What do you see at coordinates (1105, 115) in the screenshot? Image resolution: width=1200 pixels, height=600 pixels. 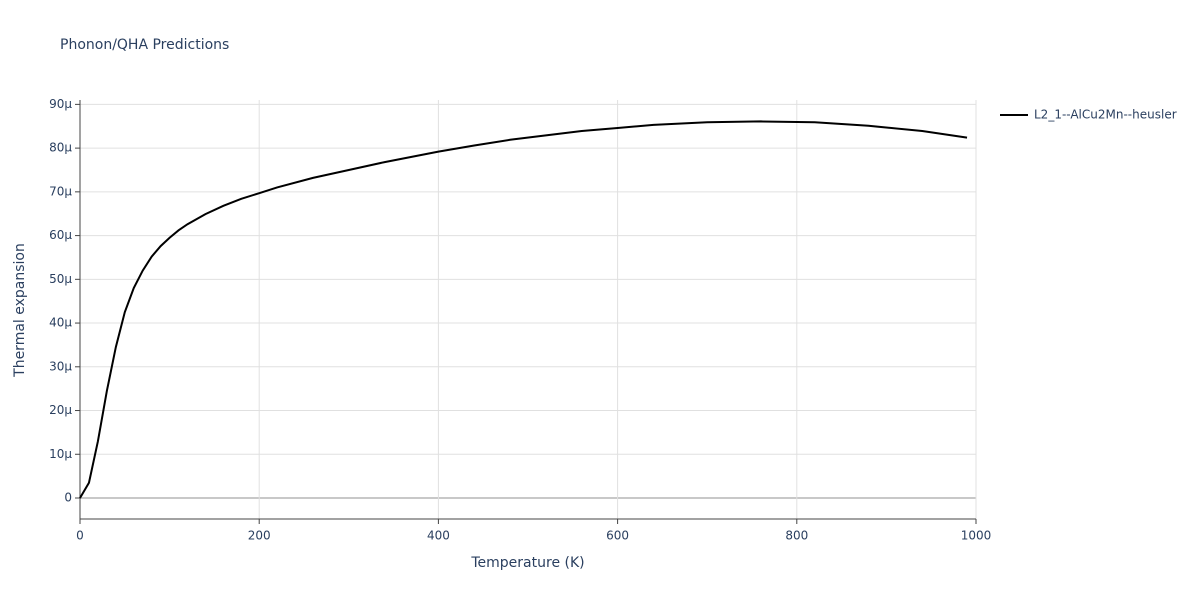 I see `legend-label: L2_1--AlCu2Mn--heusler` at bounding box center [1105, 115].